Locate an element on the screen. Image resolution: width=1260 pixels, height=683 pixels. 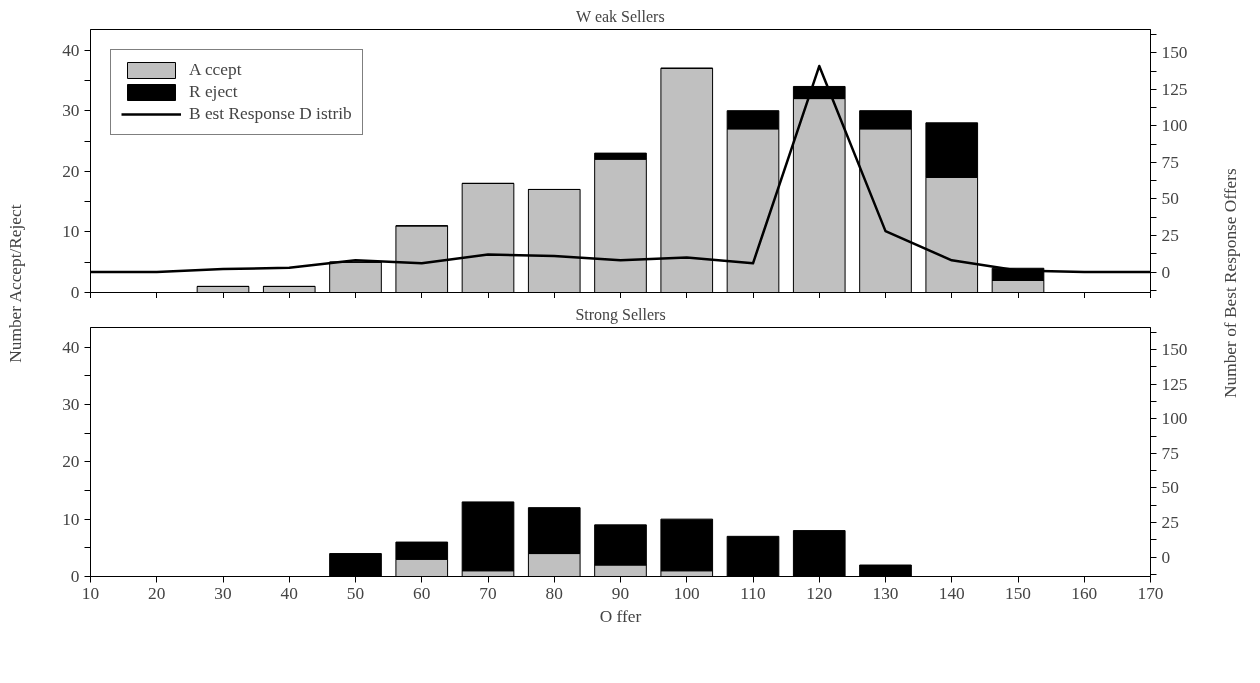
x-tick-label: 40 is located at coordinates (289, 593).